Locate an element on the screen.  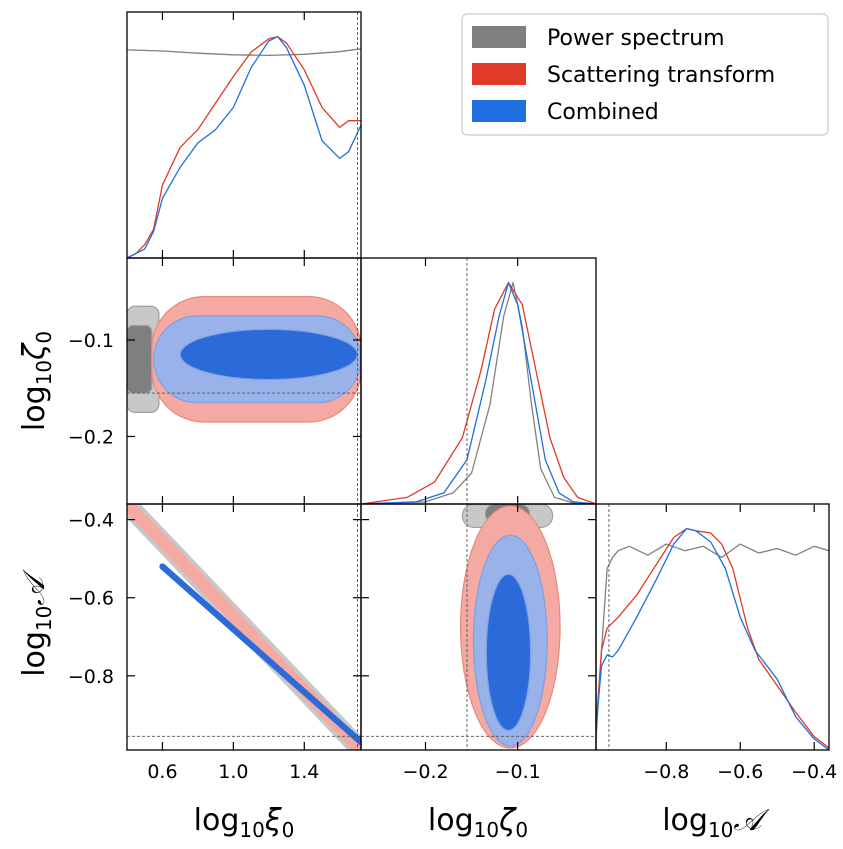
legend-swatch-power-spectrum is located at coordinates (499, 37).